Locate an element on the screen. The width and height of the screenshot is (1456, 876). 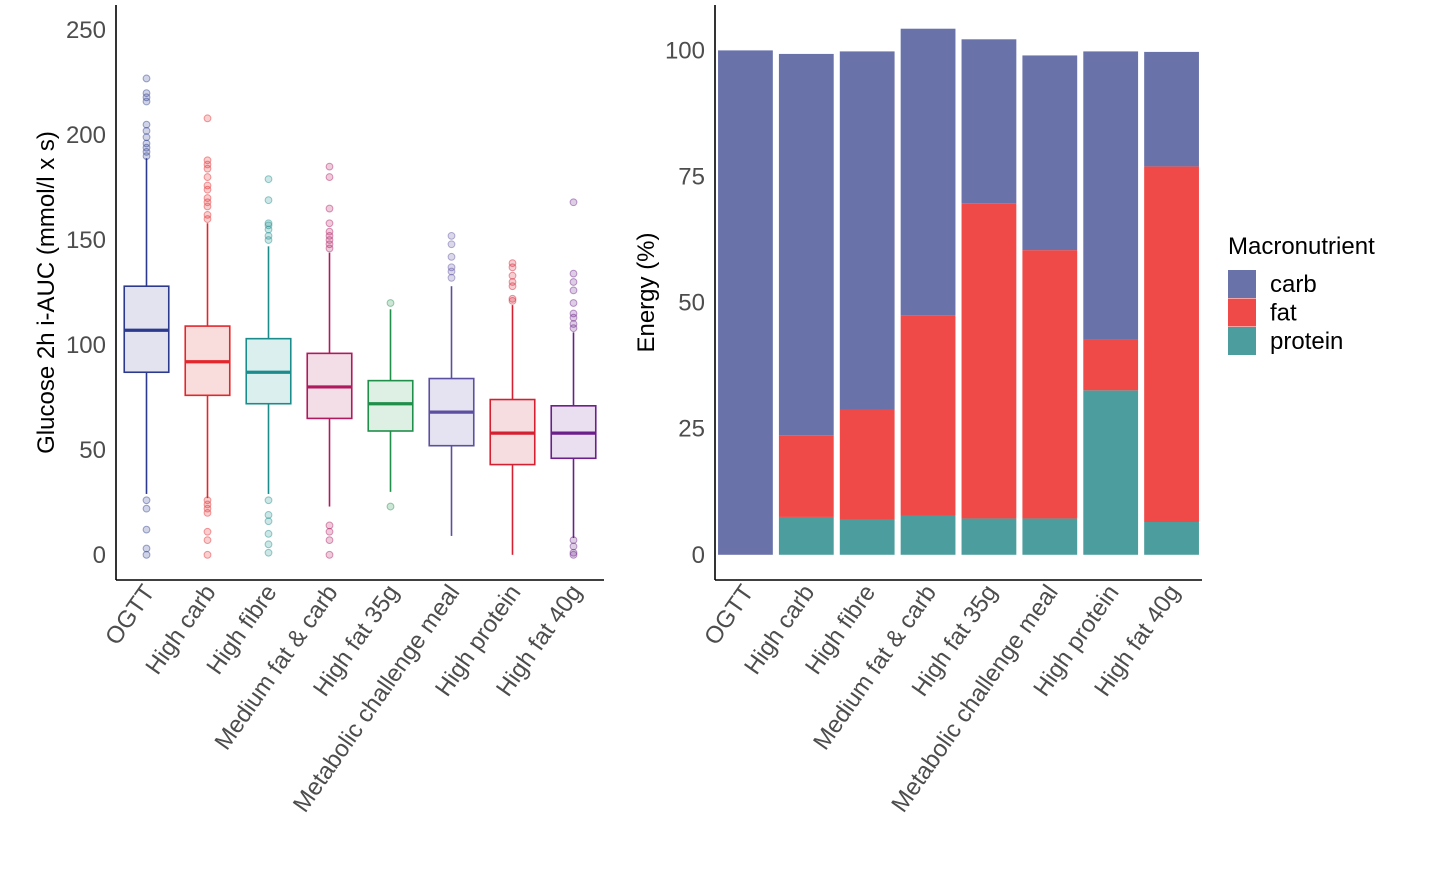
legend-label-carb: carb is located at coordinates (1293, 284).